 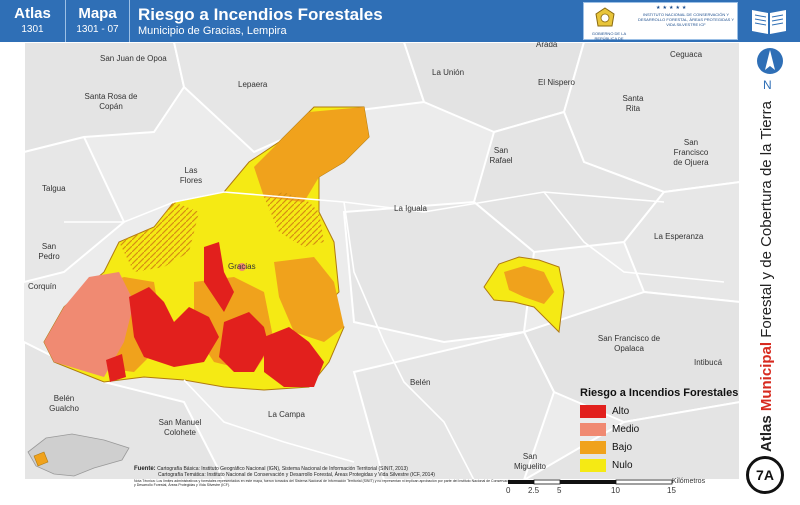 I want to click on road-southwest, so click(x=269, y=421).